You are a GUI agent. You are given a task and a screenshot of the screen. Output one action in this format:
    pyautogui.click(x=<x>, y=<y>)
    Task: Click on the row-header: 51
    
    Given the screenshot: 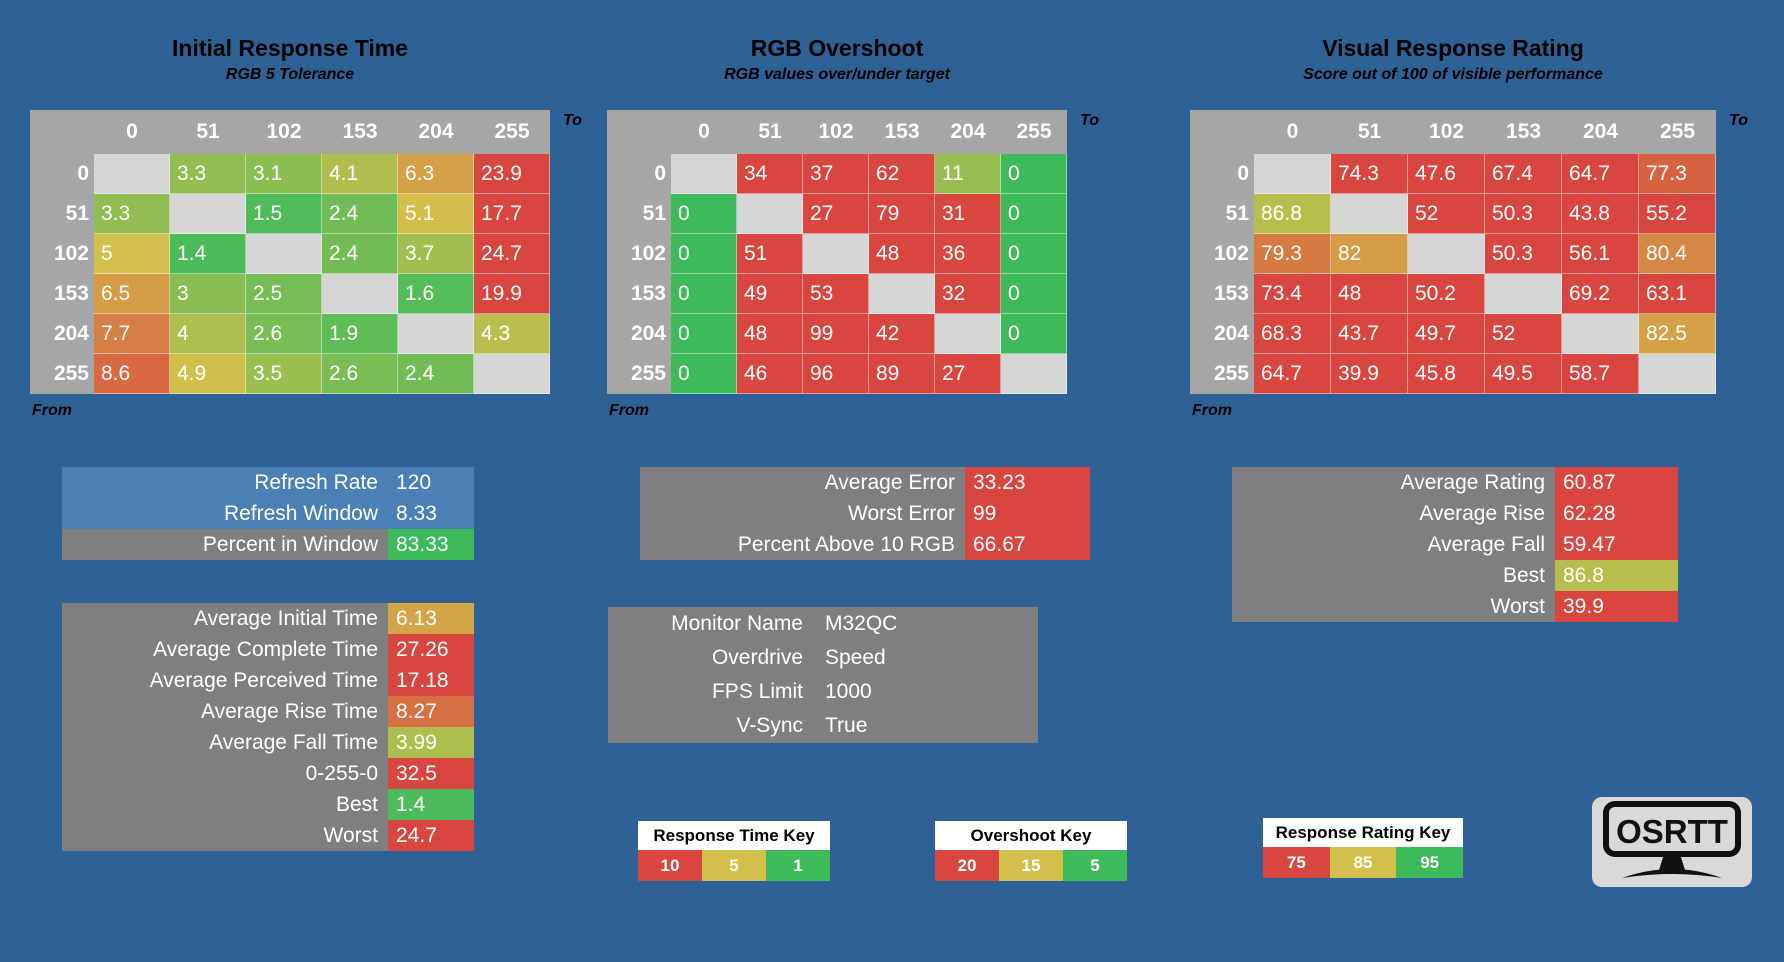 What is the action you would take?
    pyautogui.click(x=639, y=214)
    